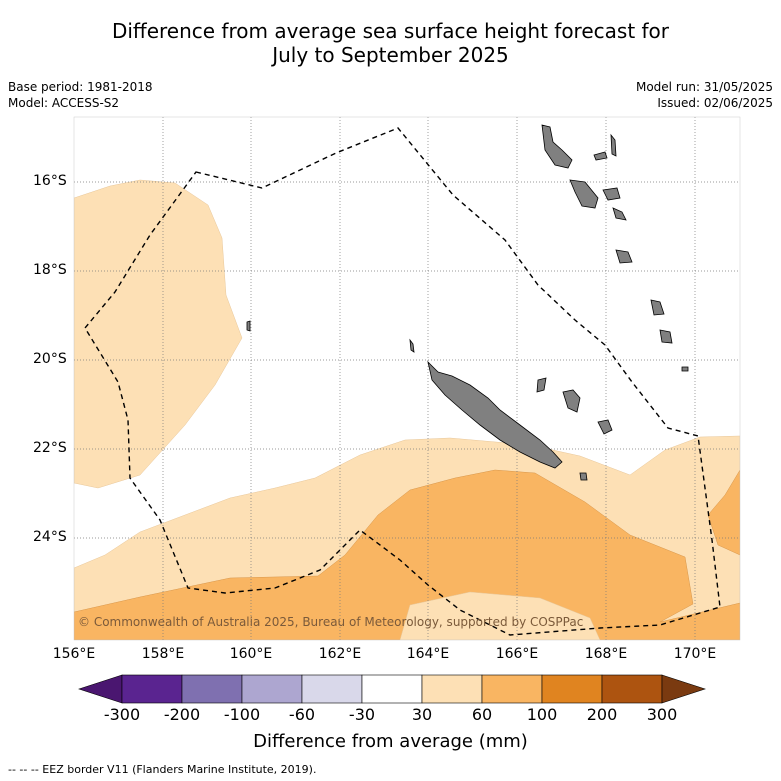 The height and width of the screenshot is (781, 781). I want to click on colorbar-tick: -30, so click(362, 714).